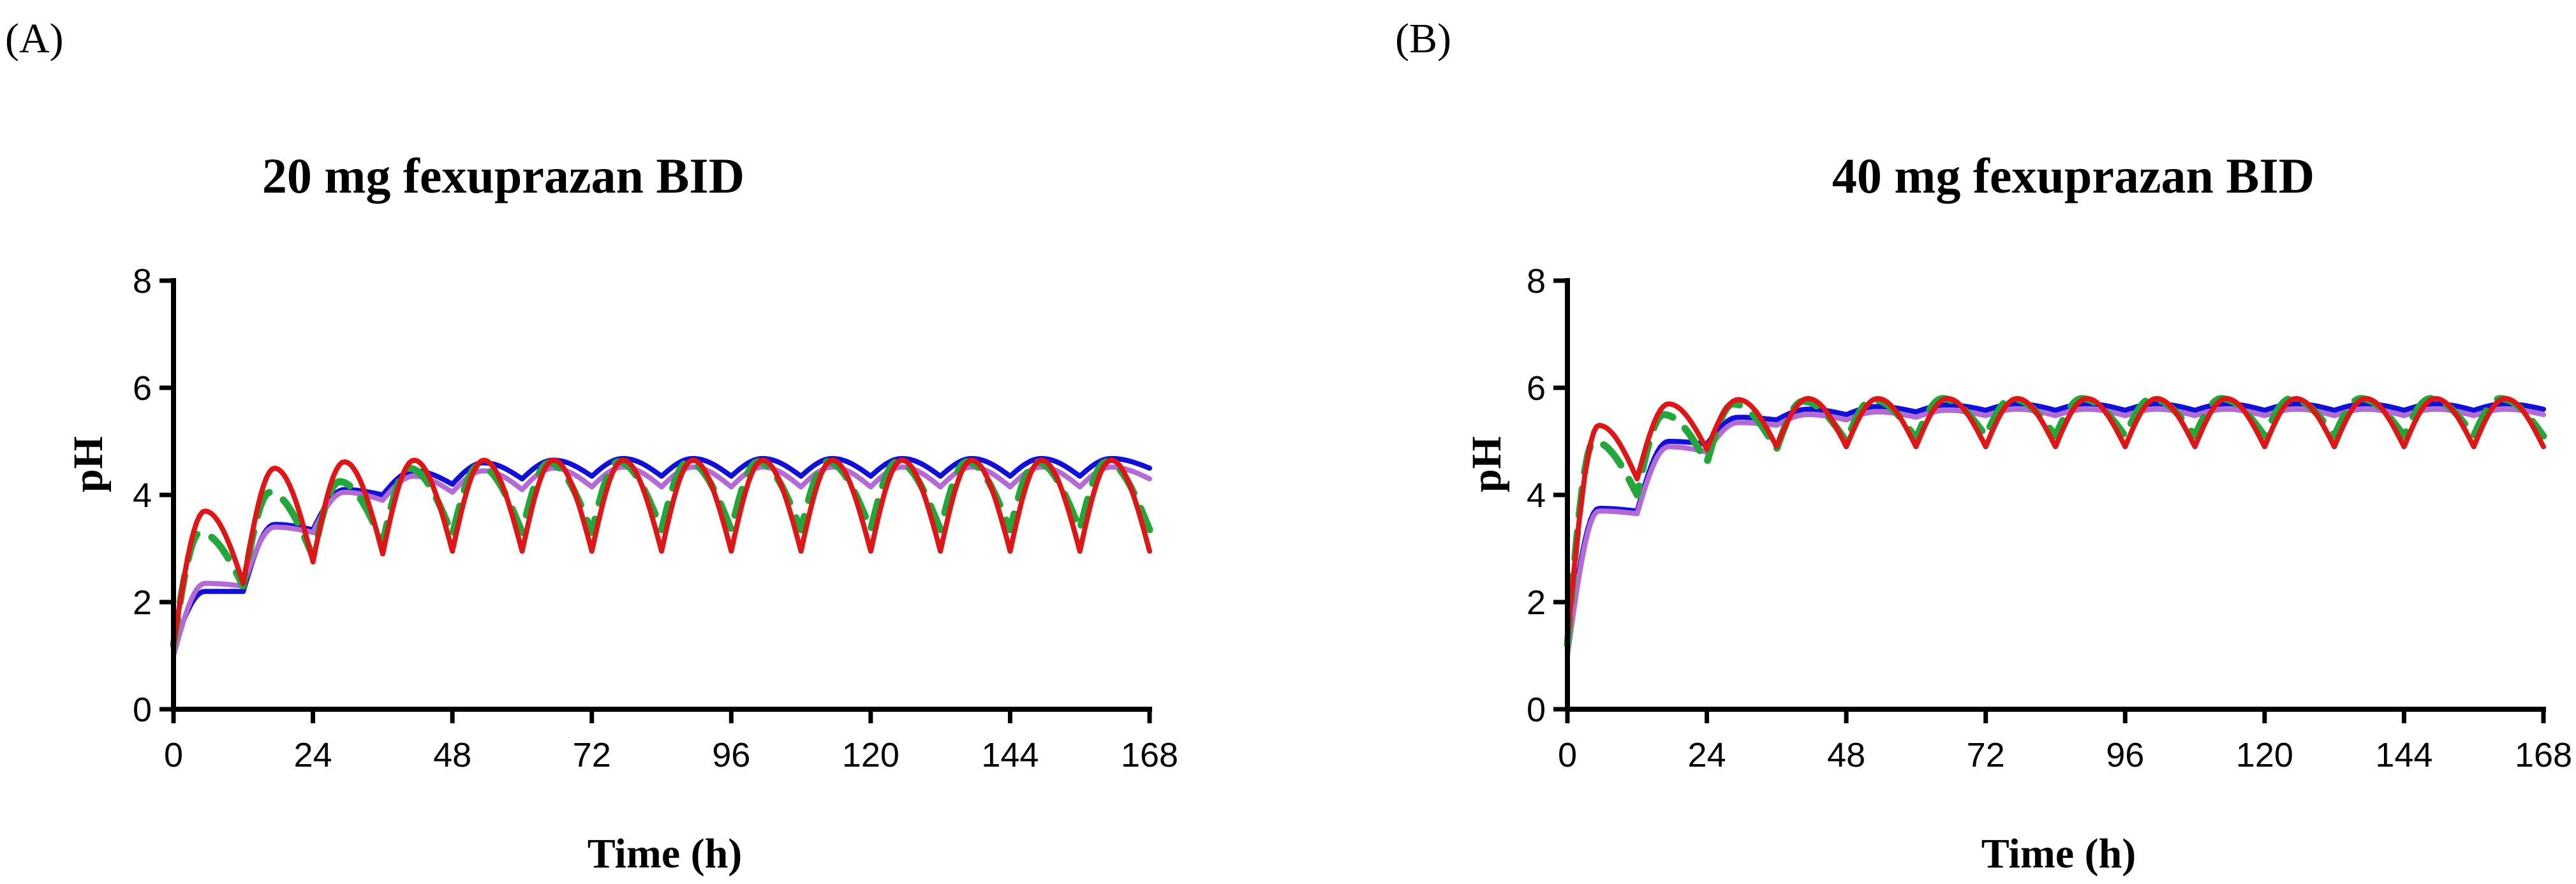  Describe the element at coordinates (1846, 755) in the screenshot. I see `x-tick-label-b: 48` at that location.